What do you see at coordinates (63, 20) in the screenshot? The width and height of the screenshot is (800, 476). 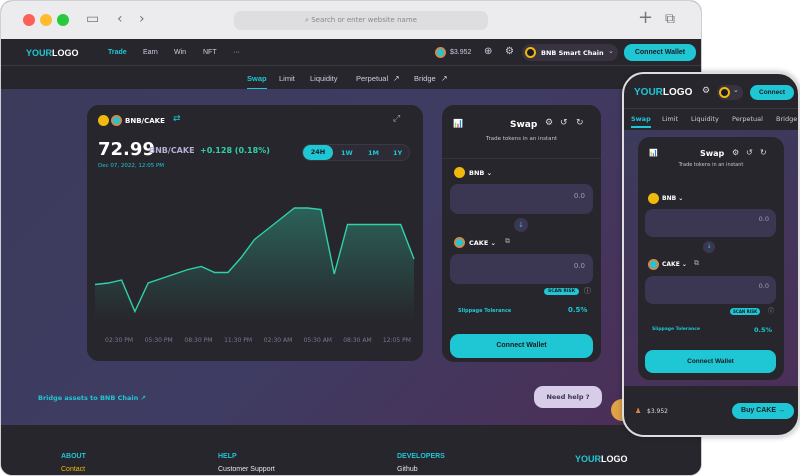 I see `maximize-window-button` at bounding box center [63, 20].